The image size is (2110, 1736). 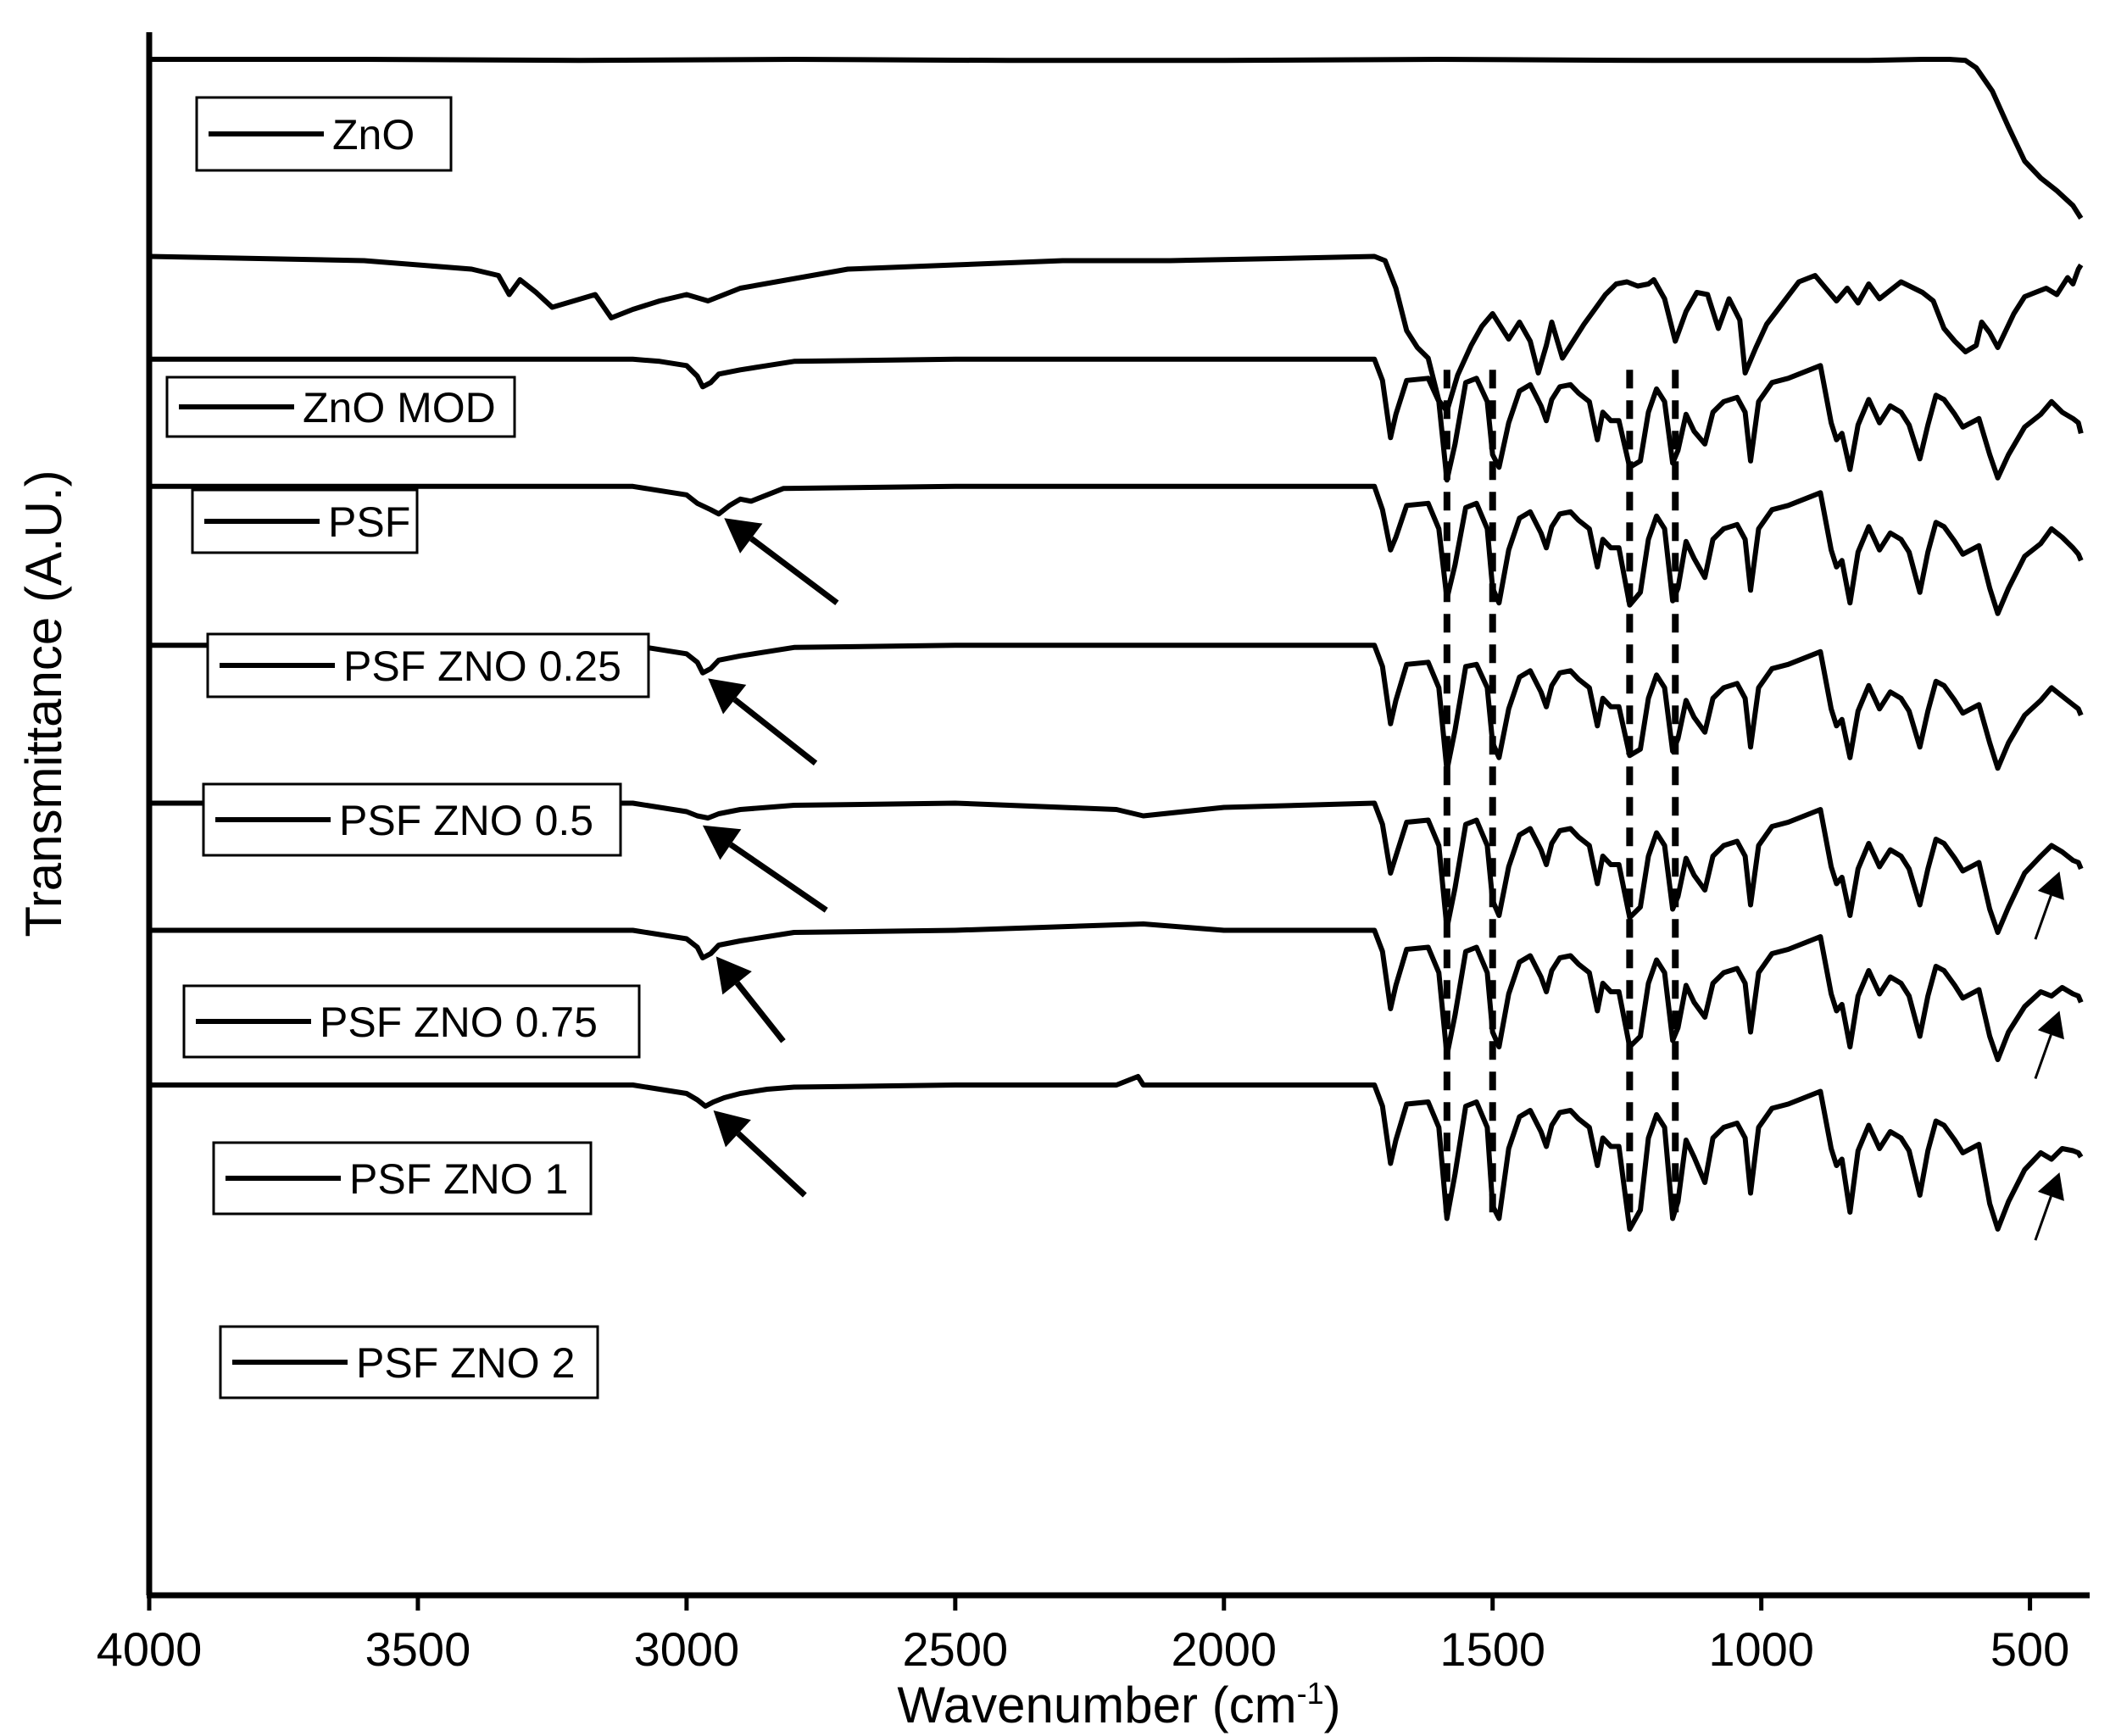 I want to click on legend-box-6: PSF ZNO 1, so click(x=402, y=1178).